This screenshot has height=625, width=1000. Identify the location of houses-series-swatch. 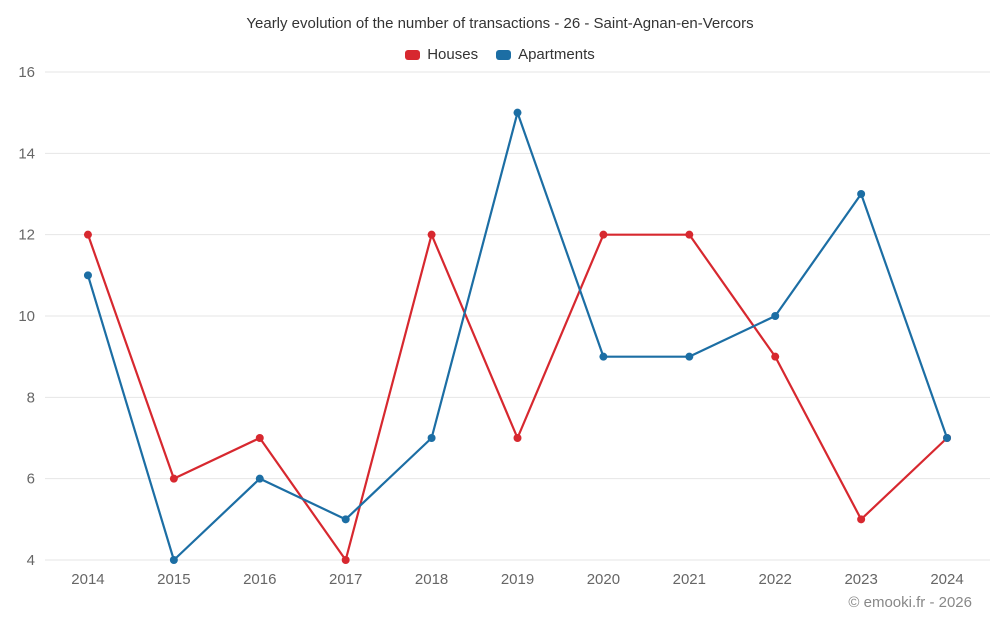
(413, 54).